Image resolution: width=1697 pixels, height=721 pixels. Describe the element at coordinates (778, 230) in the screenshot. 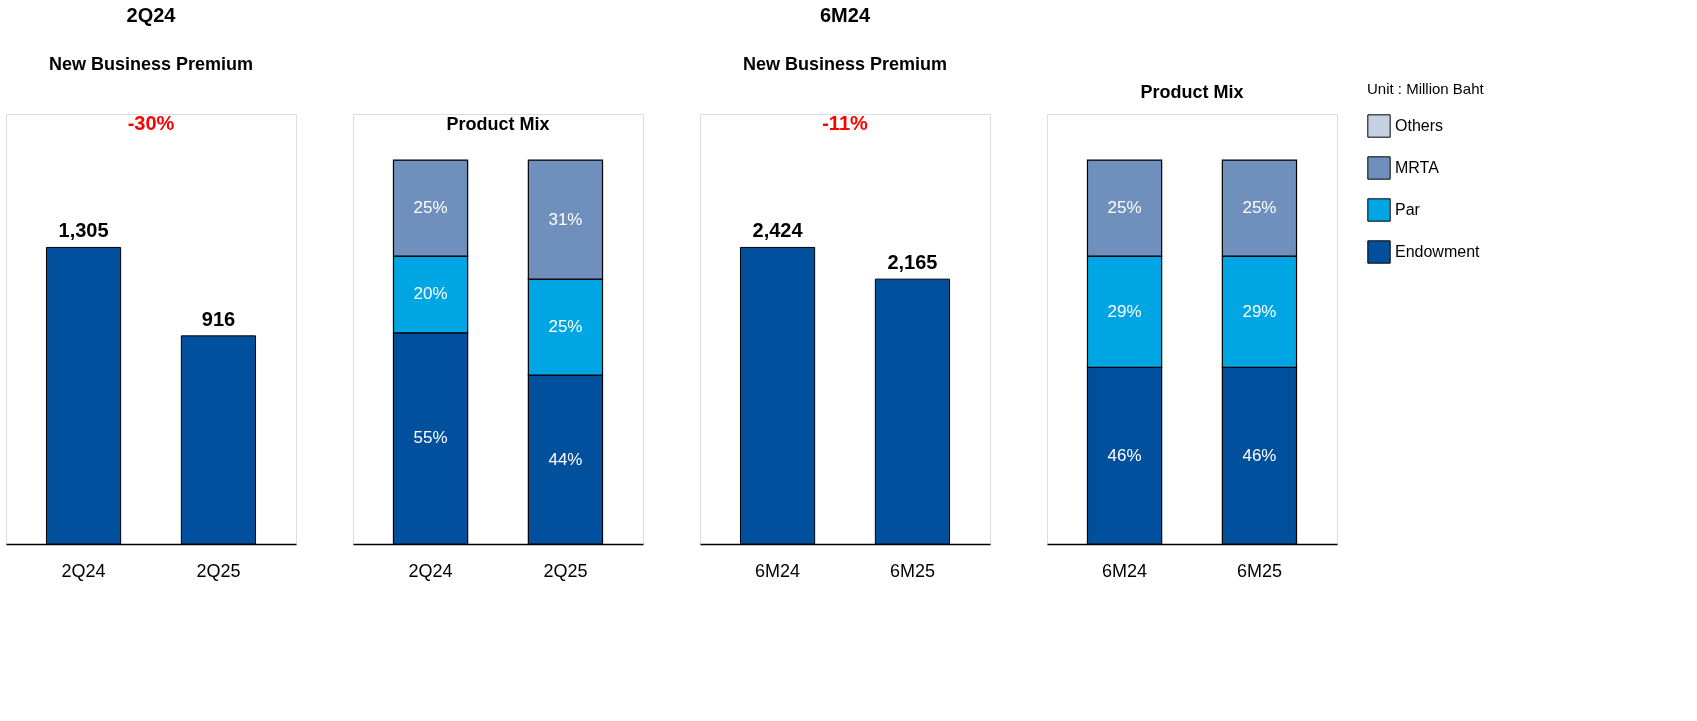

I see `data-label: 2,424` at that location.